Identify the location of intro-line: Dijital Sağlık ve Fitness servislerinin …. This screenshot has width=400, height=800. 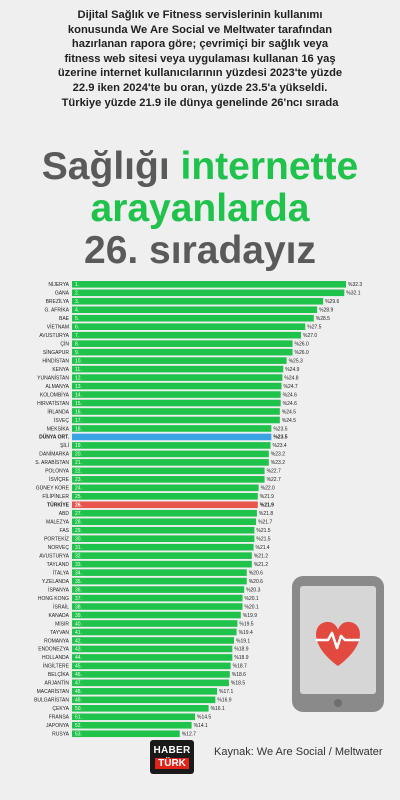
(200, 15).